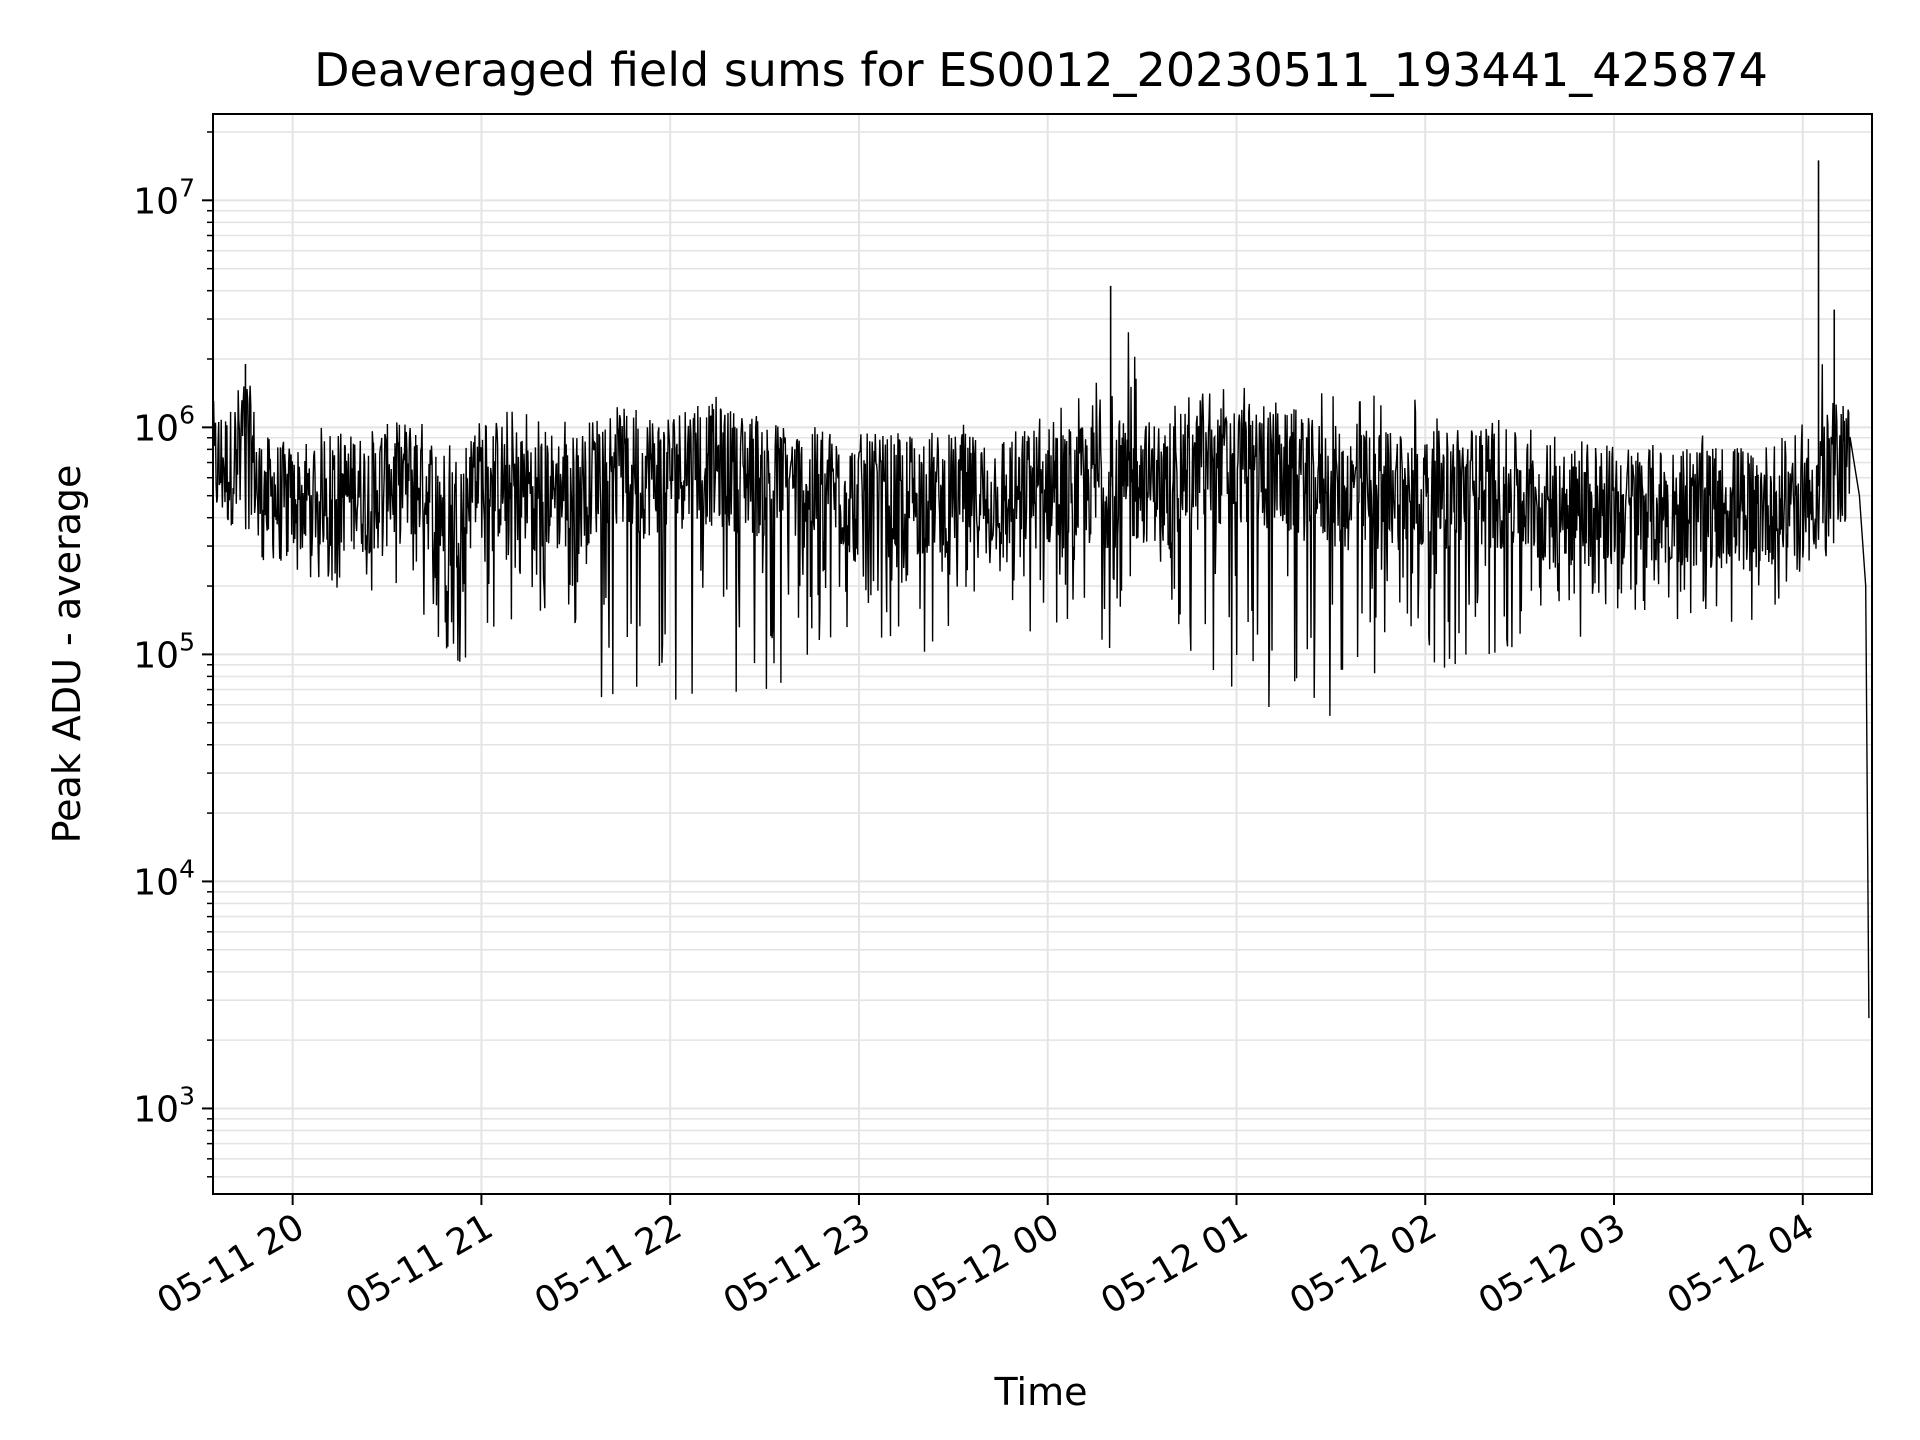 The image size is (1920, 1440). Describe the element at coordinates (1741, 1264) in the screenshot. I see `x-tick-label: 05-12 04` at that location.